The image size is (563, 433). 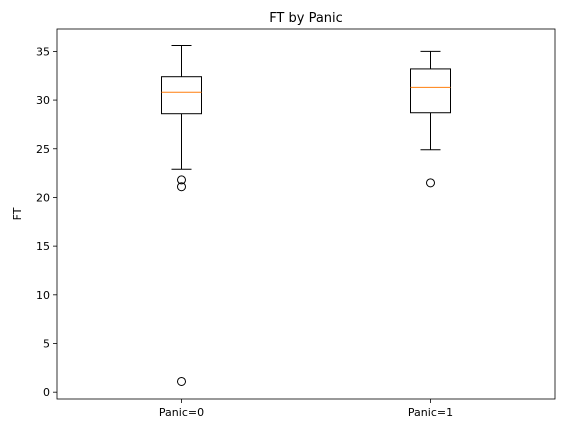 What do you see at coordinates (17, 213) in the screenshot?
I see `y-axis-label: FT` at bounding box center [17, 213].